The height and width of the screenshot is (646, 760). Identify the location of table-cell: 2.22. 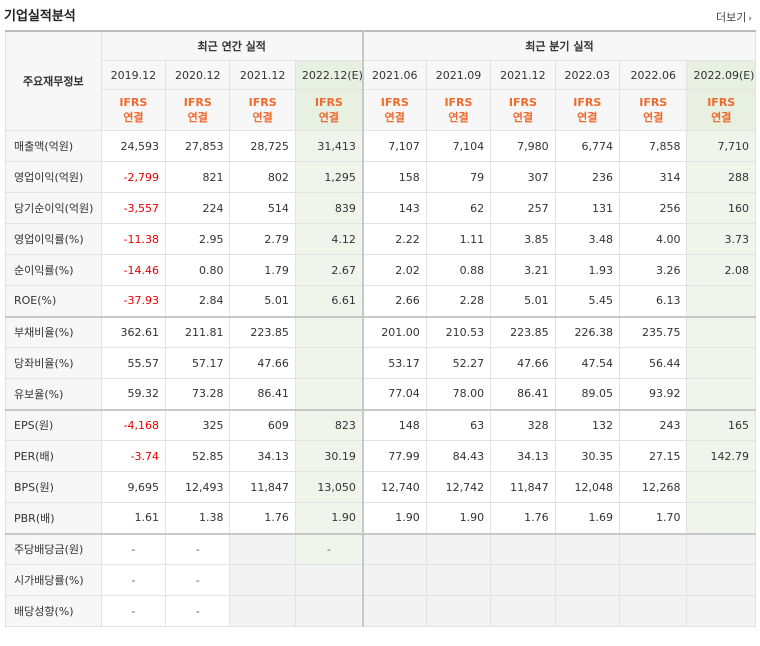
(394, 239).